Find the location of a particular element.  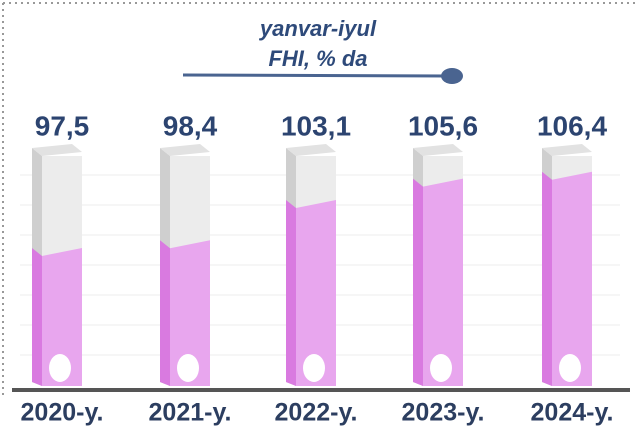

x-tick-label: 2022-y. is located at coordinates (316, 413).